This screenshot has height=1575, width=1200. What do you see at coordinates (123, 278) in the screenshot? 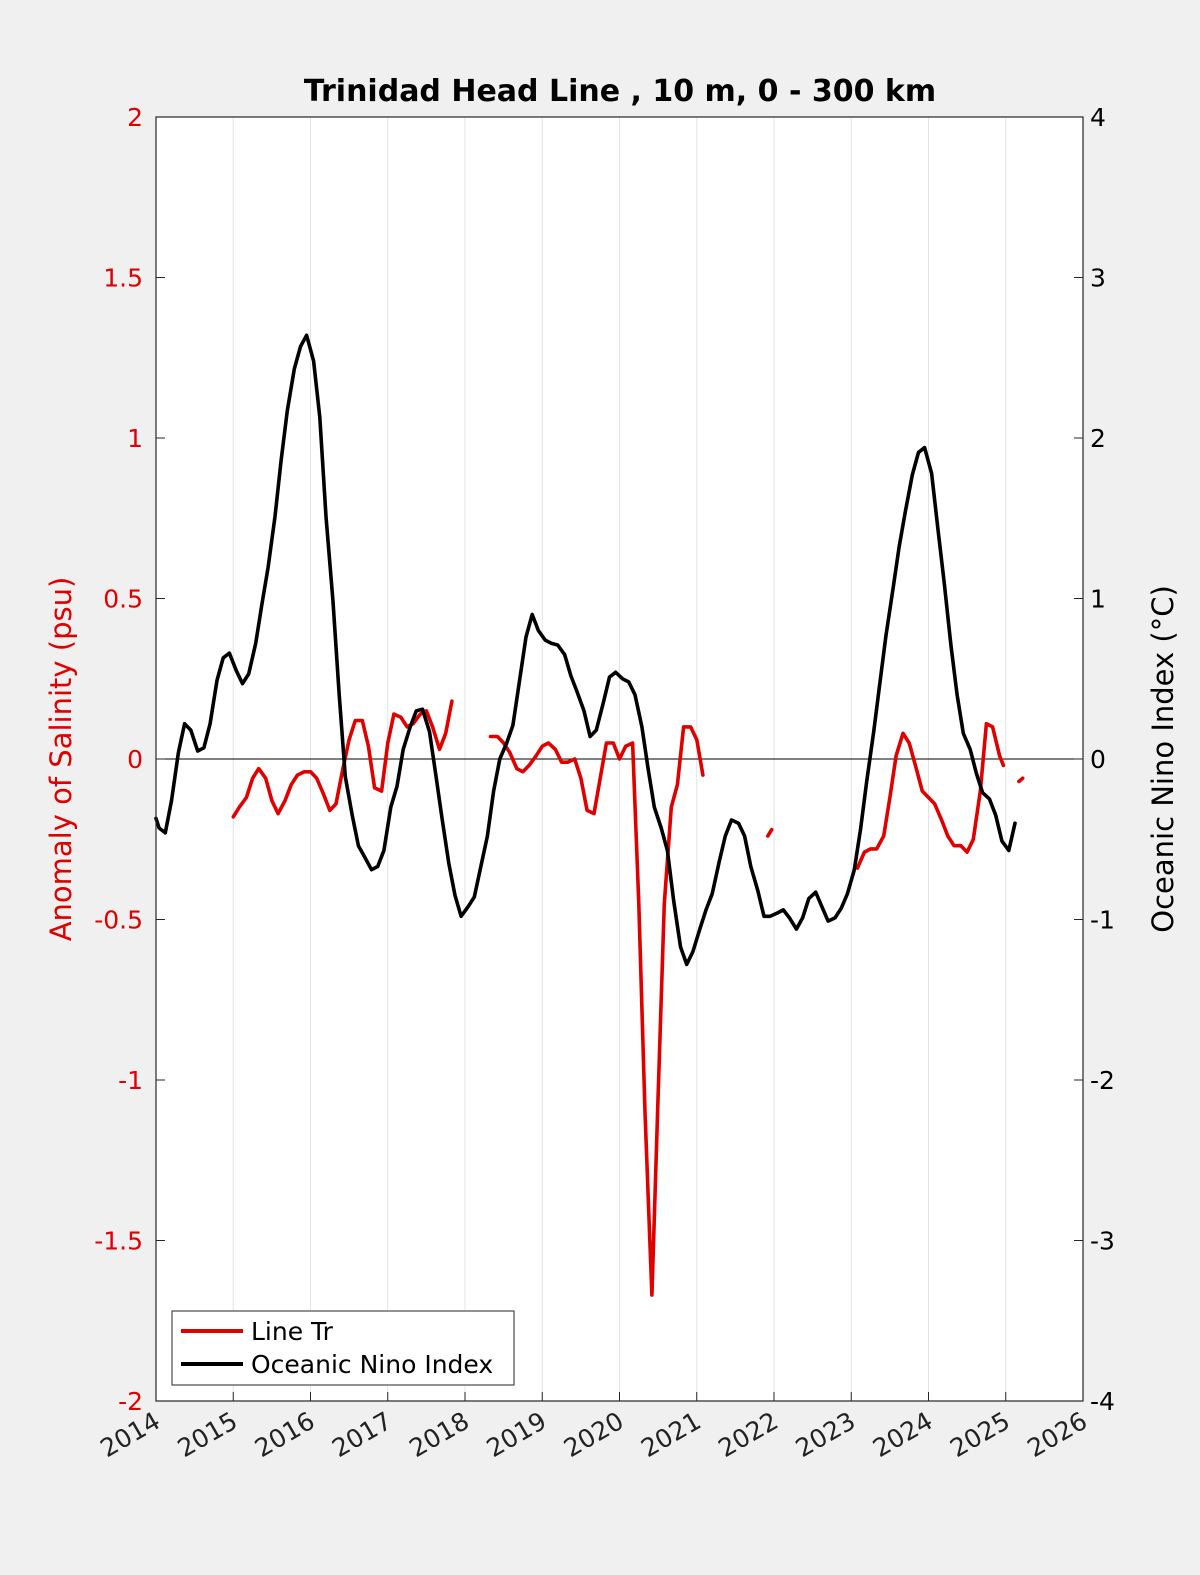
I see `left-tick-label: 1.5` at bounding box center [123, 278].